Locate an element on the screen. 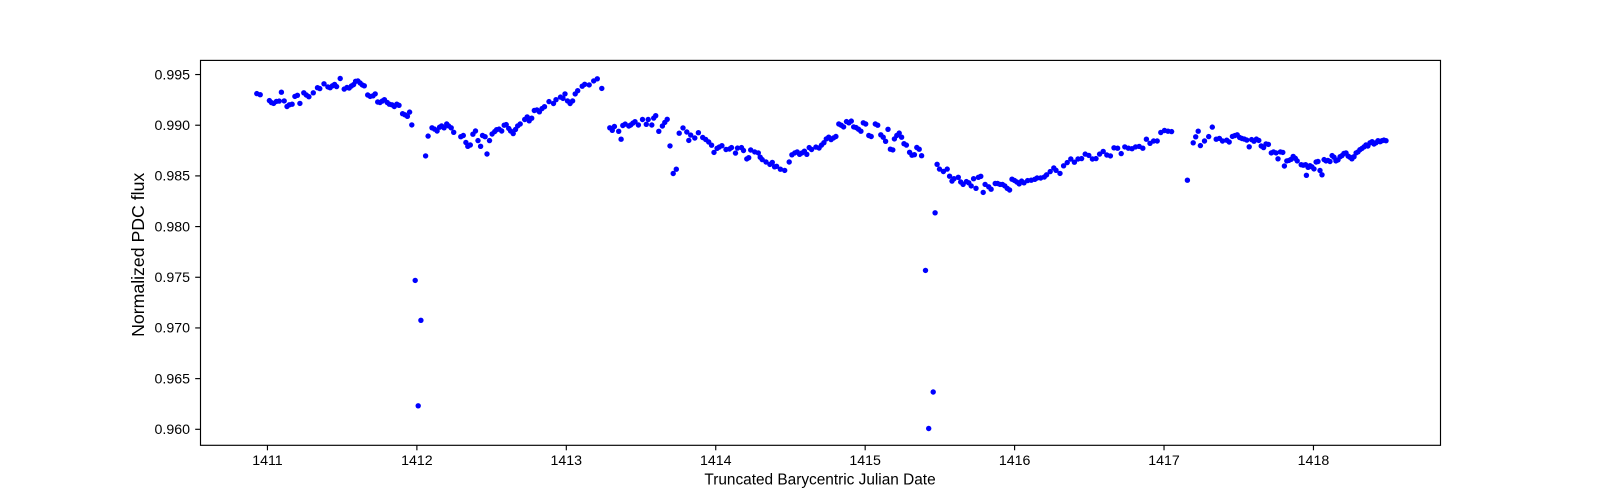 Image resolution: width=1600 pixels, height=500 pixels. svg-text: 0.970 is located at coordinates (172, 329).